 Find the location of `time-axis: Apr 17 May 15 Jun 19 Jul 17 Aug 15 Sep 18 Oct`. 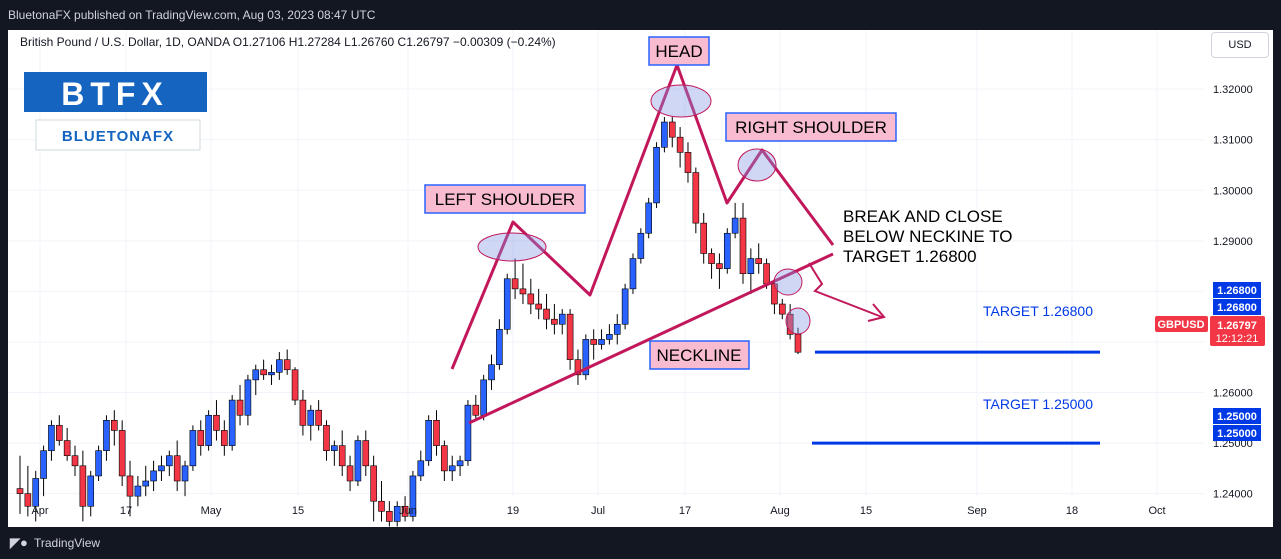

time-axis: Apr 17 May 15 Jun 19 Jul 17 Aug 15 Sep 18 Oct is located at coordinates (598, 511).